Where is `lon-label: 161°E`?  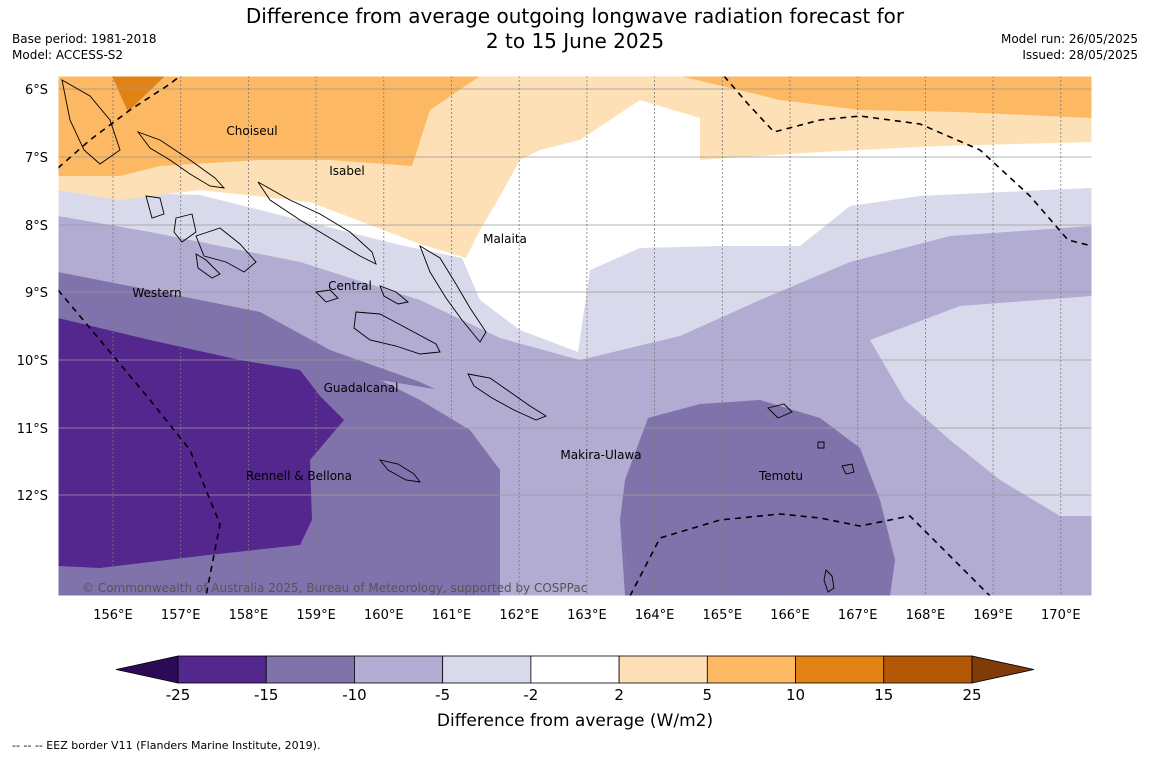
lon-label: 161°E is located at coordinates (452, 615).